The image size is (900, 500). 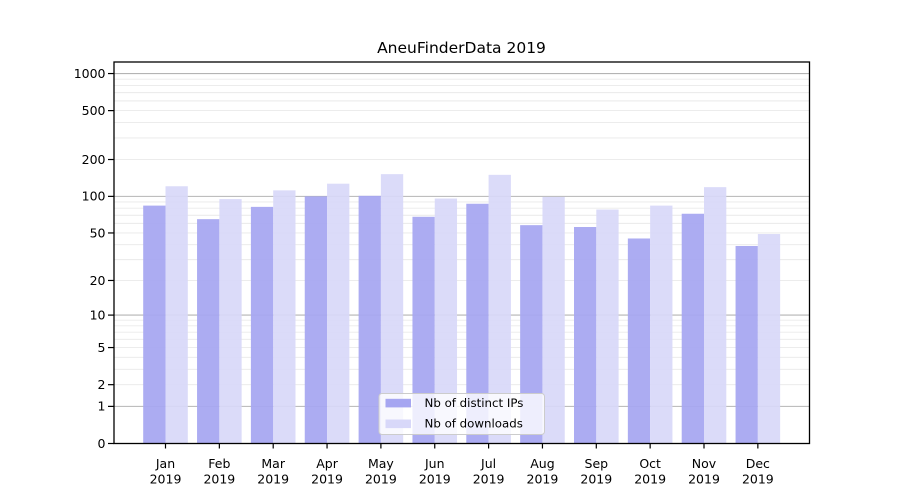 I want to click on x-tick-label-month: Apr, so click(x=327, y=463).